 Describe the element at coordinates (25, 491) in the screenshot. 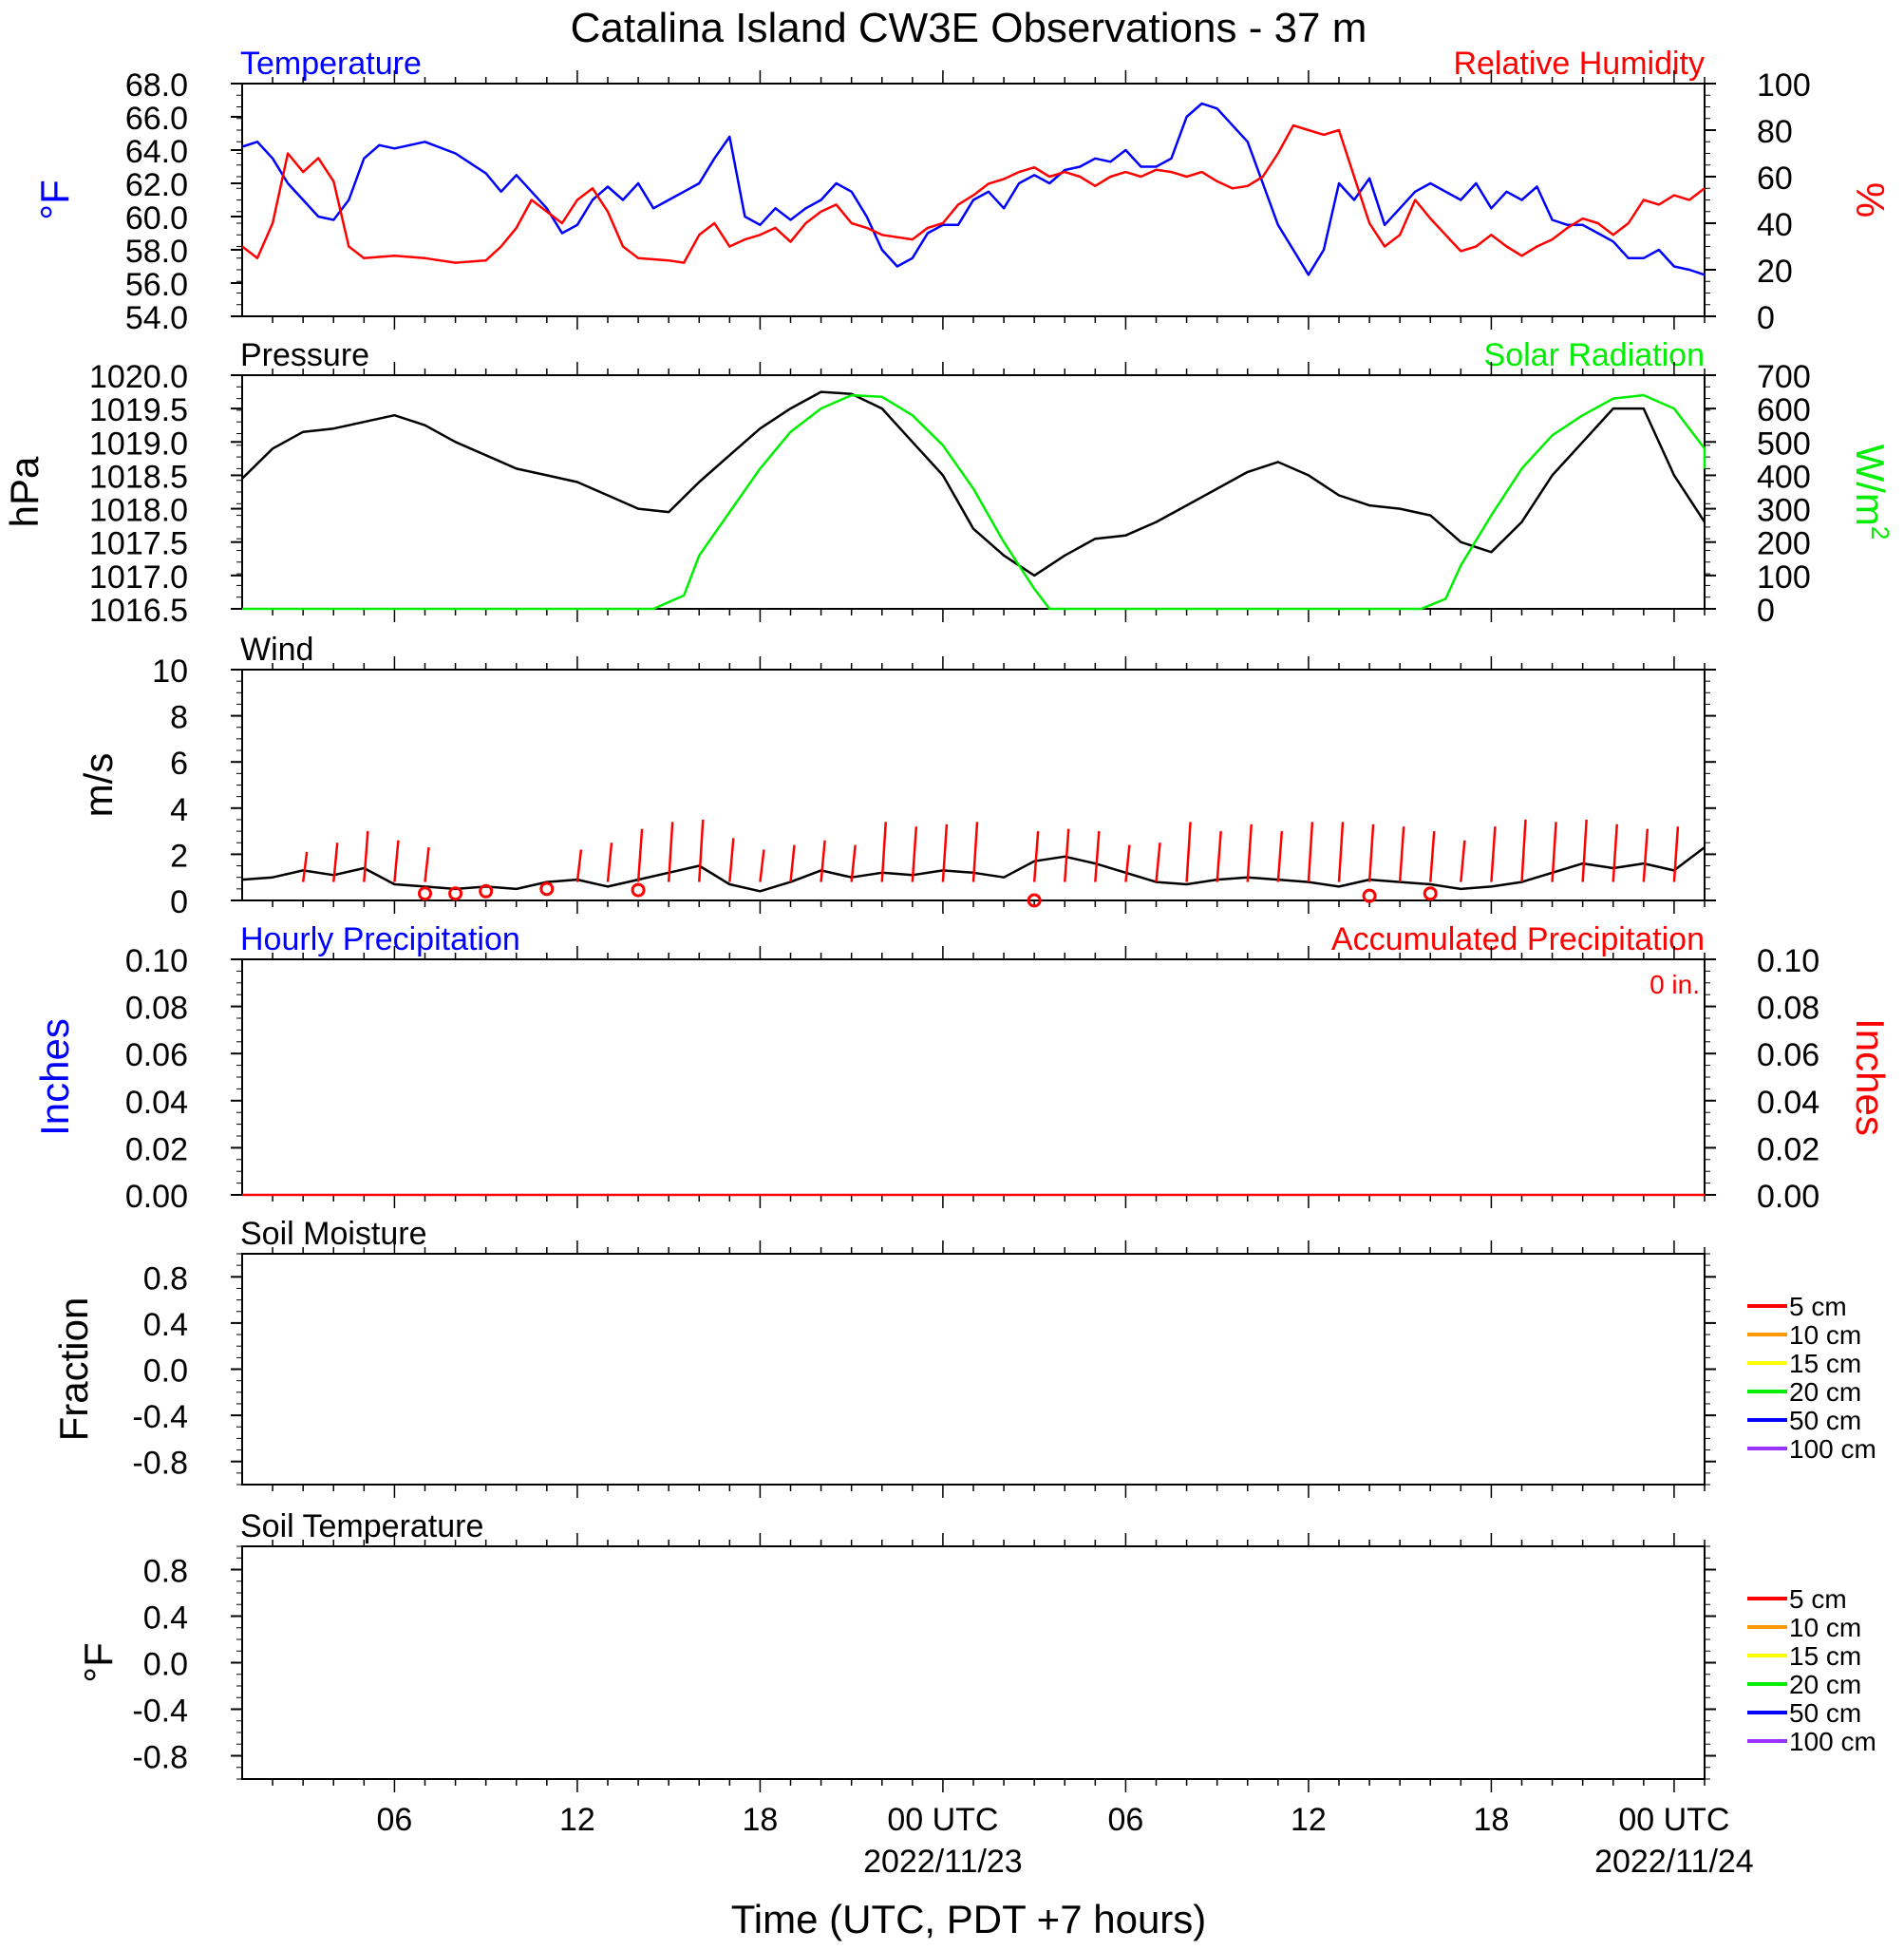

I see `y-axis-label-left: hPa` at that location.